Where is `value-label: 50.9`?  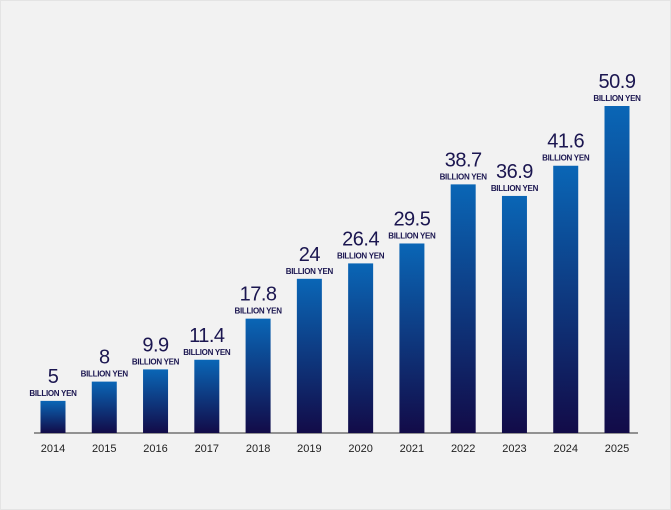 value-label: 50.9 is located at coordinates (617, 82).